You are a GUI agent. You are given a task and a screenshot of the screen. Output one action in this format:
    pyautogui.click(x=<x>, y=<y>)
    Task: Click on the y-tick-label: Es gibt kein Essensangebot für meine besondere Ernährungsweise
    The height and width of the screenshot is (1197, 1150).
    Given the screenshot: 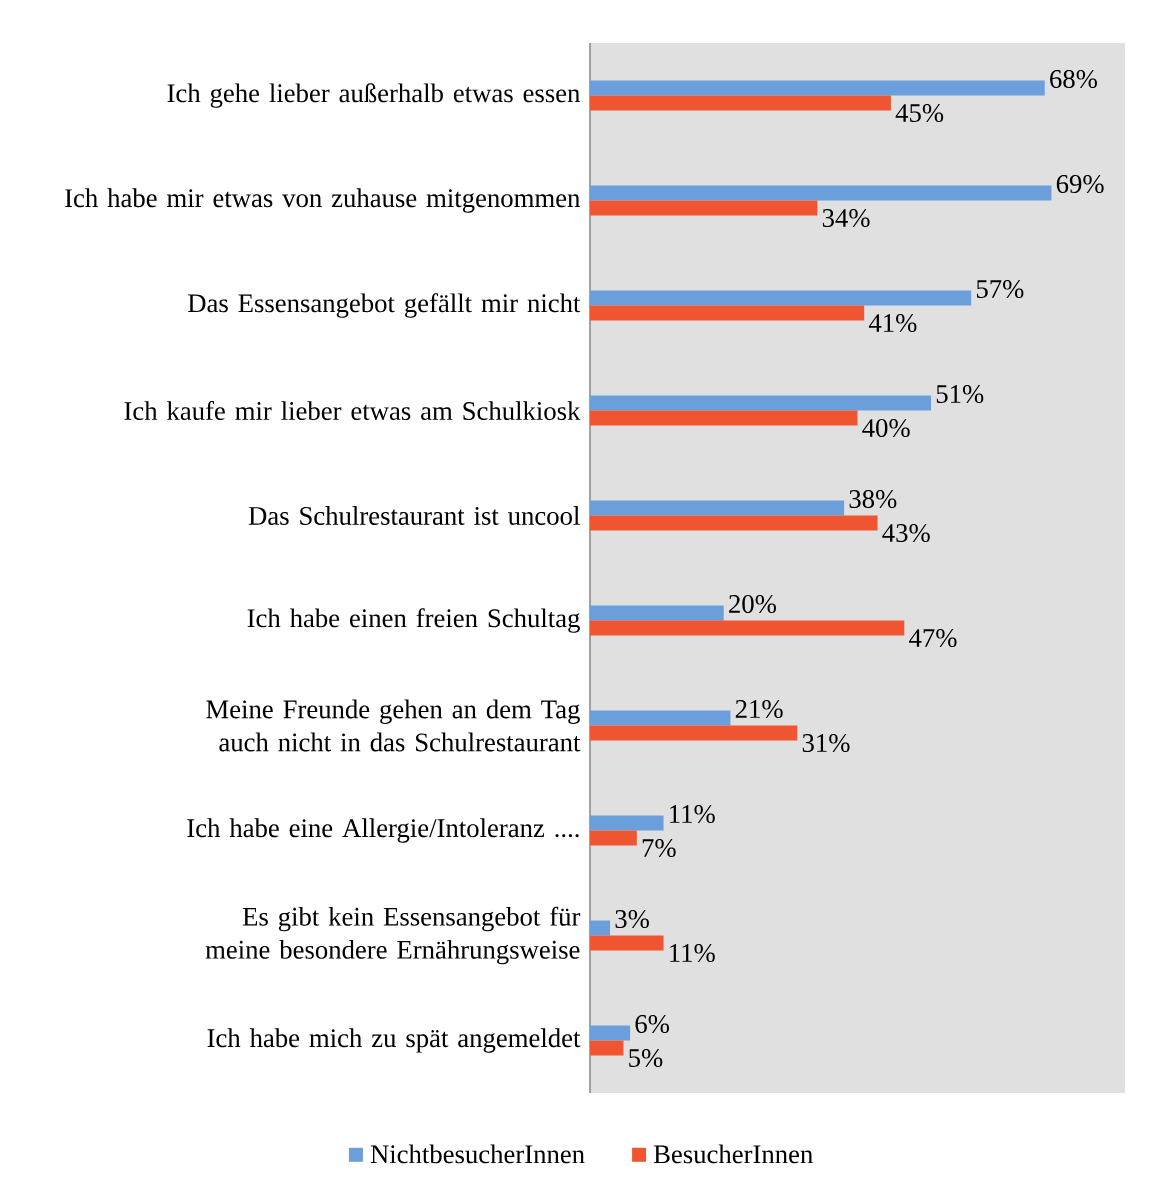 What is the action you would take?
    pyautogui.click(x=393, y=935)
    